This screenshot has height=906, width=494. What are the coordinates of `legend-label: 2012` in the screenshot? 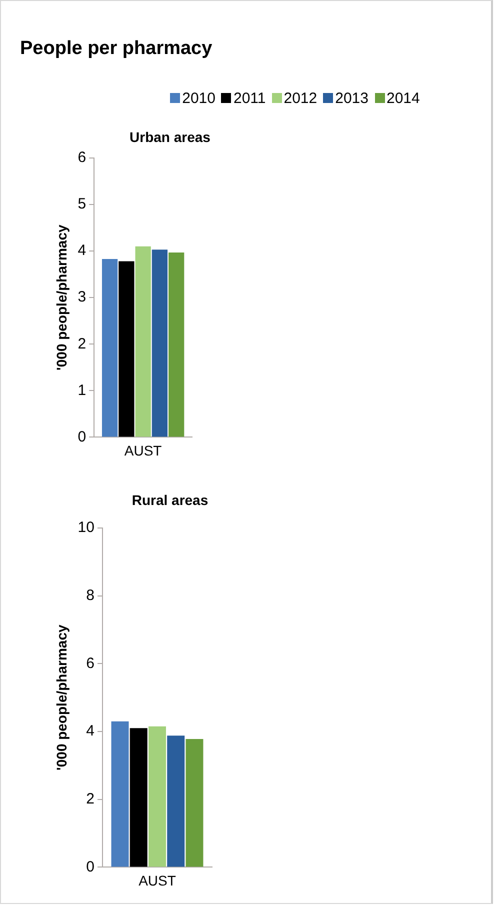 It's located at (301, 98).